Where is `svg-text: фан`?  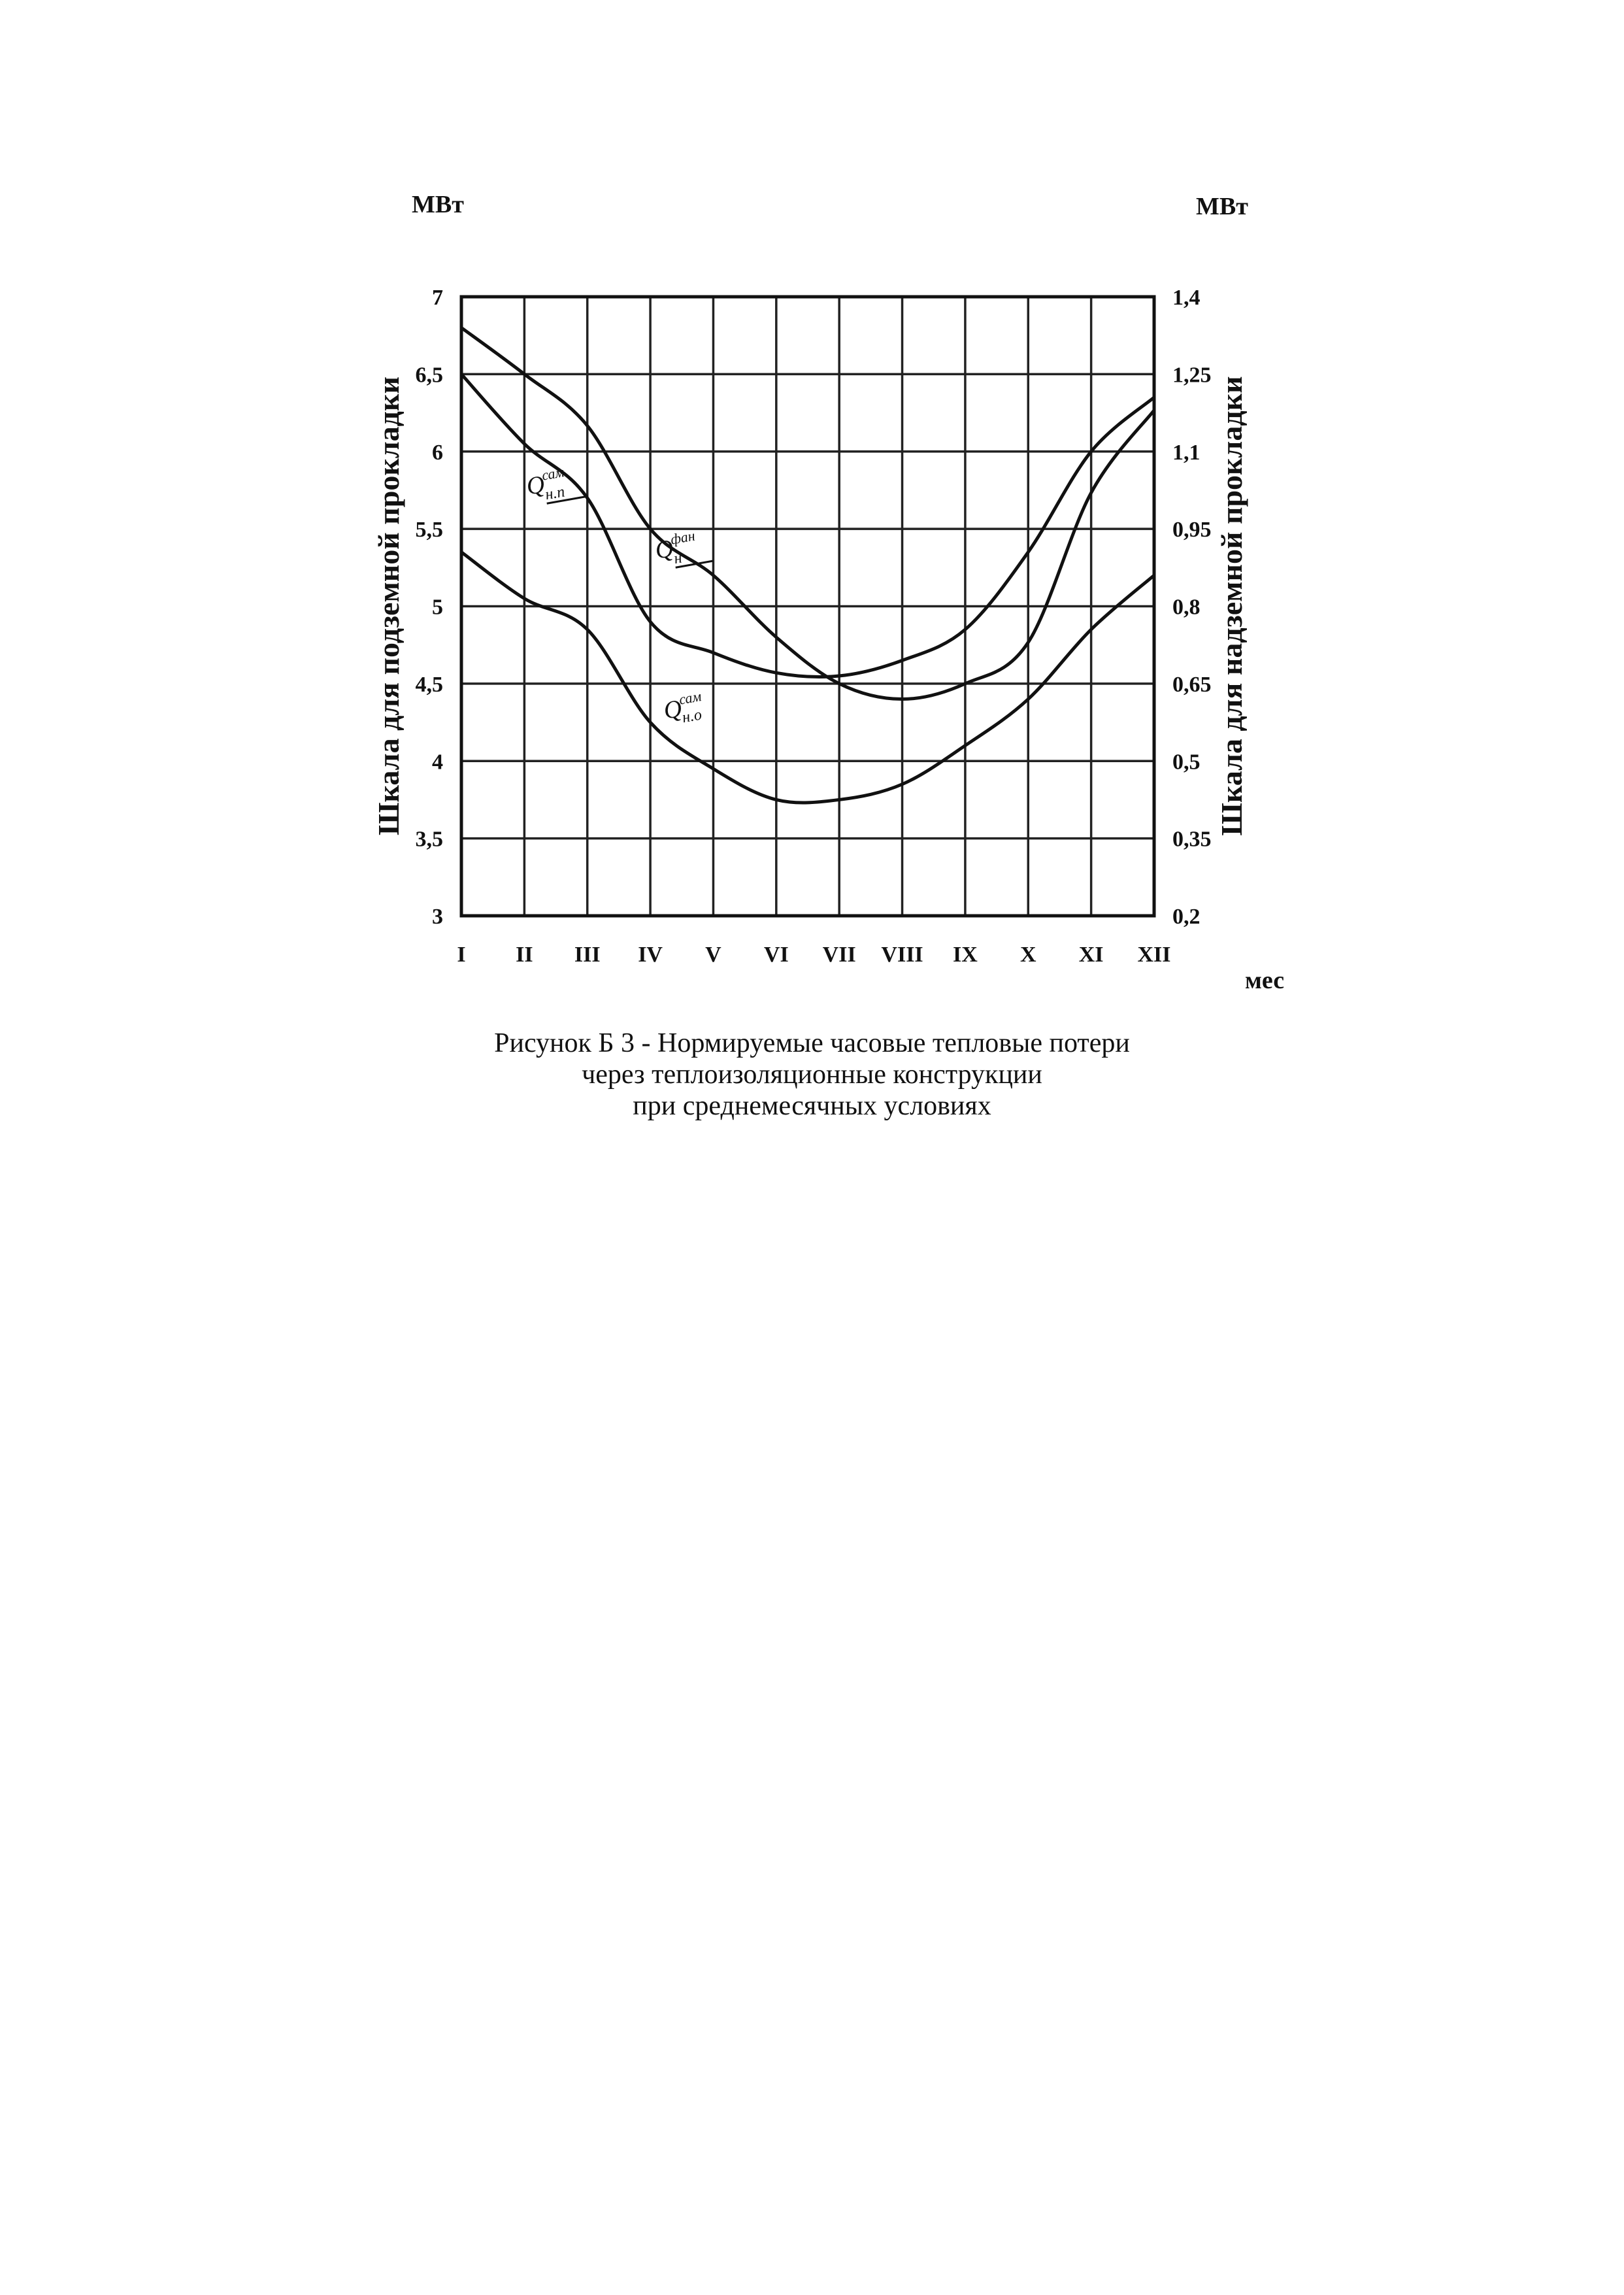
svg-text: фан is located at coordinates (682, 538).